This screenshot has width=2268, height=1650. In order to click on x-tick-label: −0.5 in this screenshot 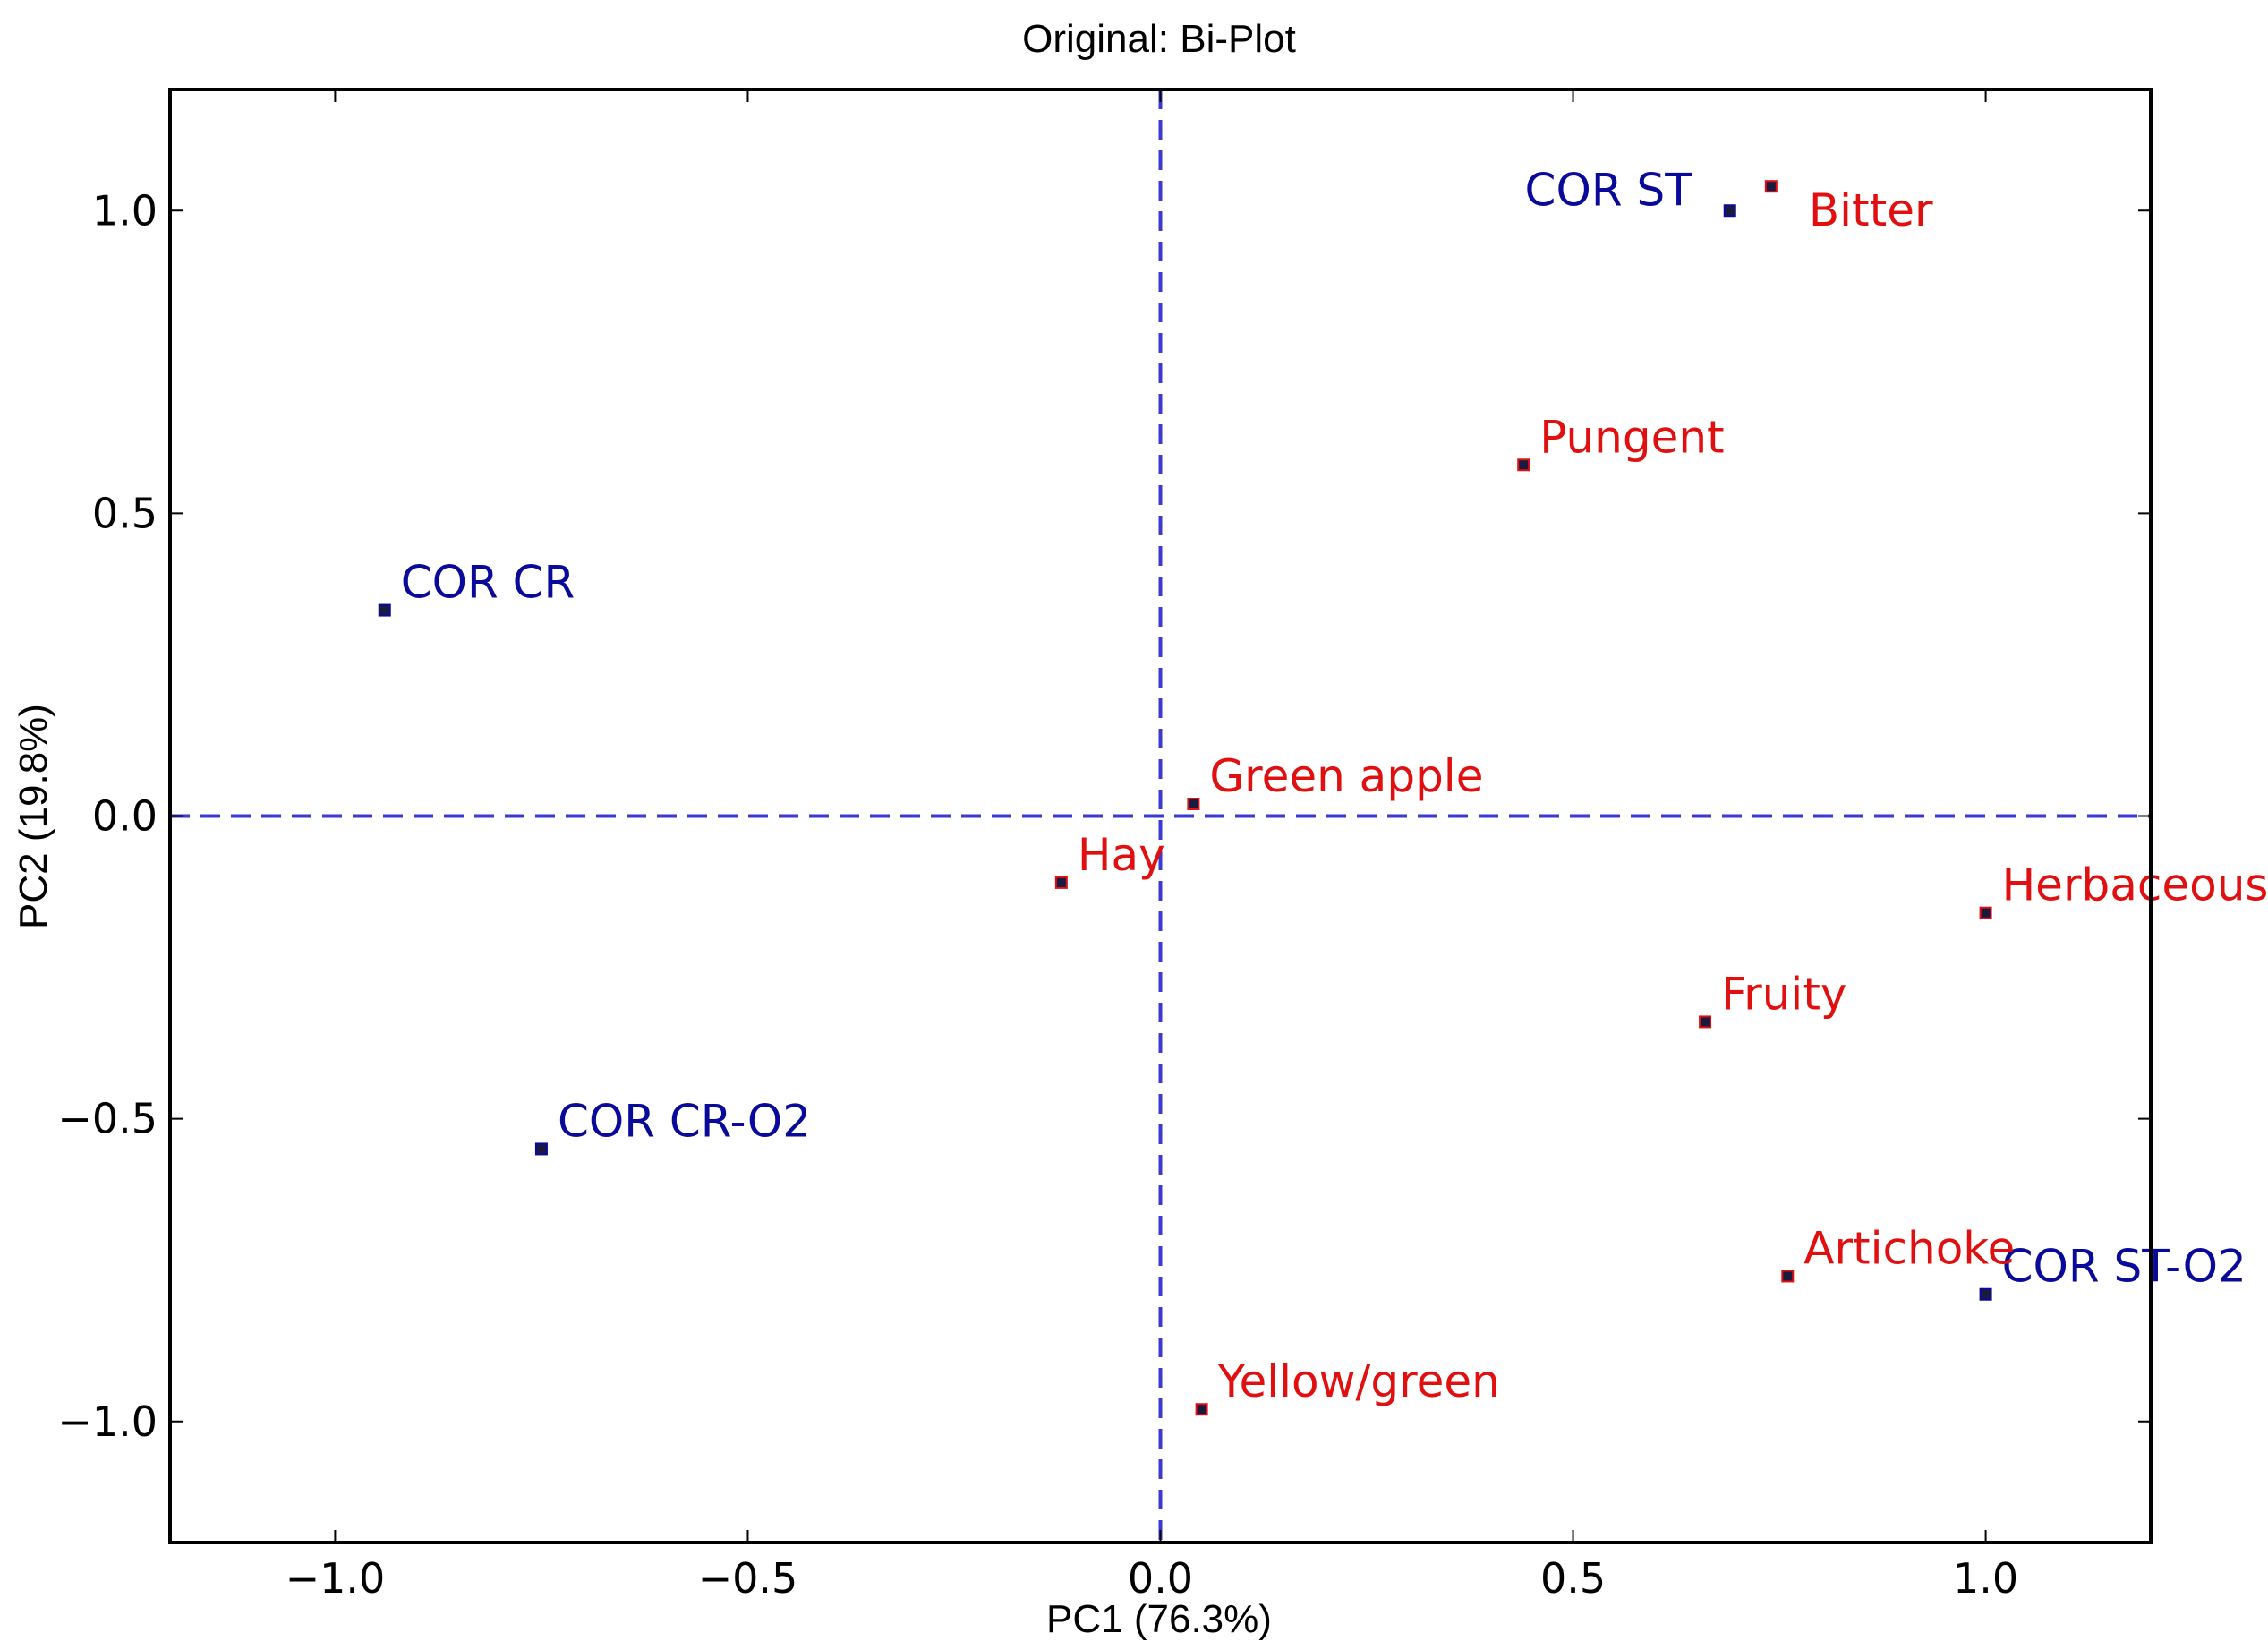, I will do `click(748, 1578)`.